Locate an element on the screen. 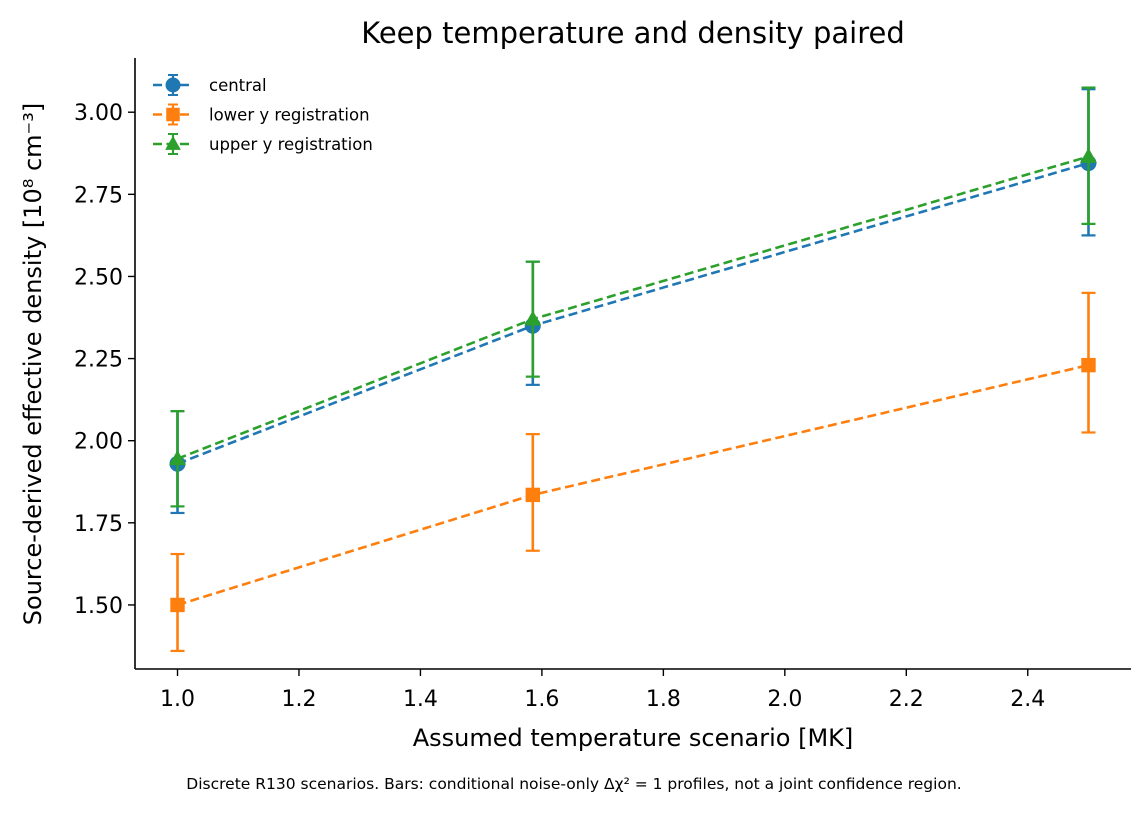 The height and width of the screenshot is (815, 1148). x-tick-label: 2.4 is located at coordinates (1027, 699).